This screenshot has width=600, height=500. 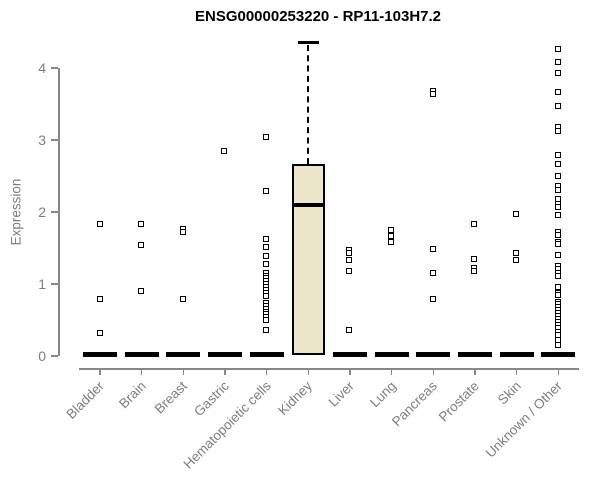 I want to click on y-tick-label: 4, so click(x=42, y=68).